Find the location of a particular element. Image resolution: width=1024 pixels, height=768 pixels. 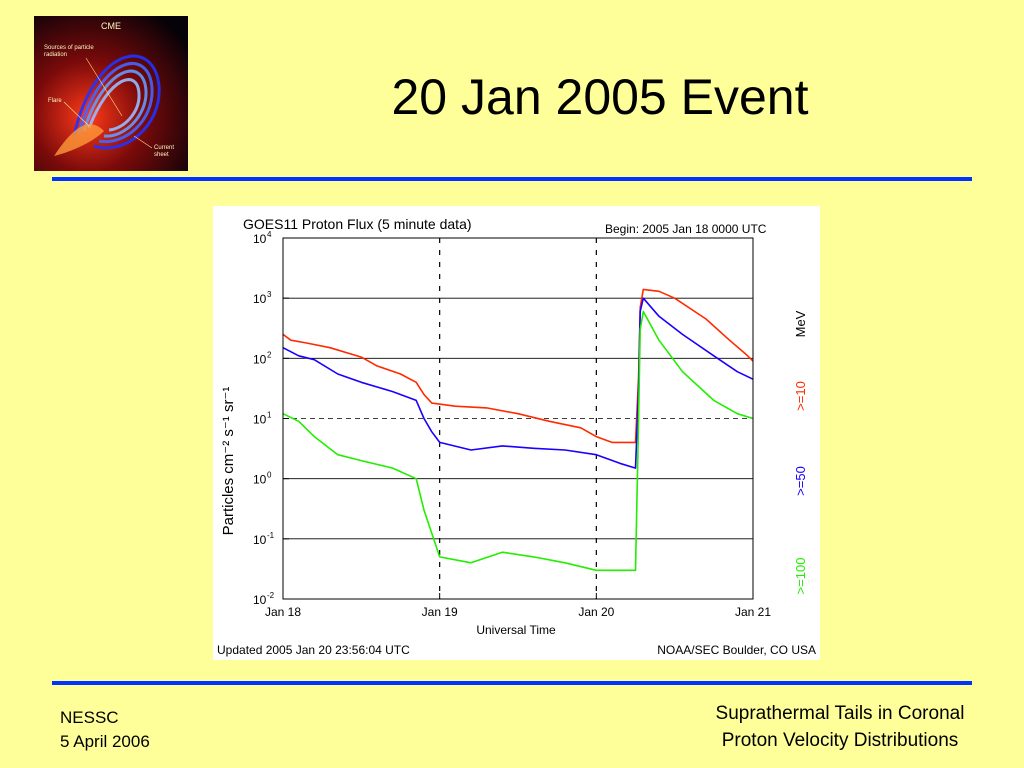

y-tick-label: 10 0 is located at coordinates (271, 479).